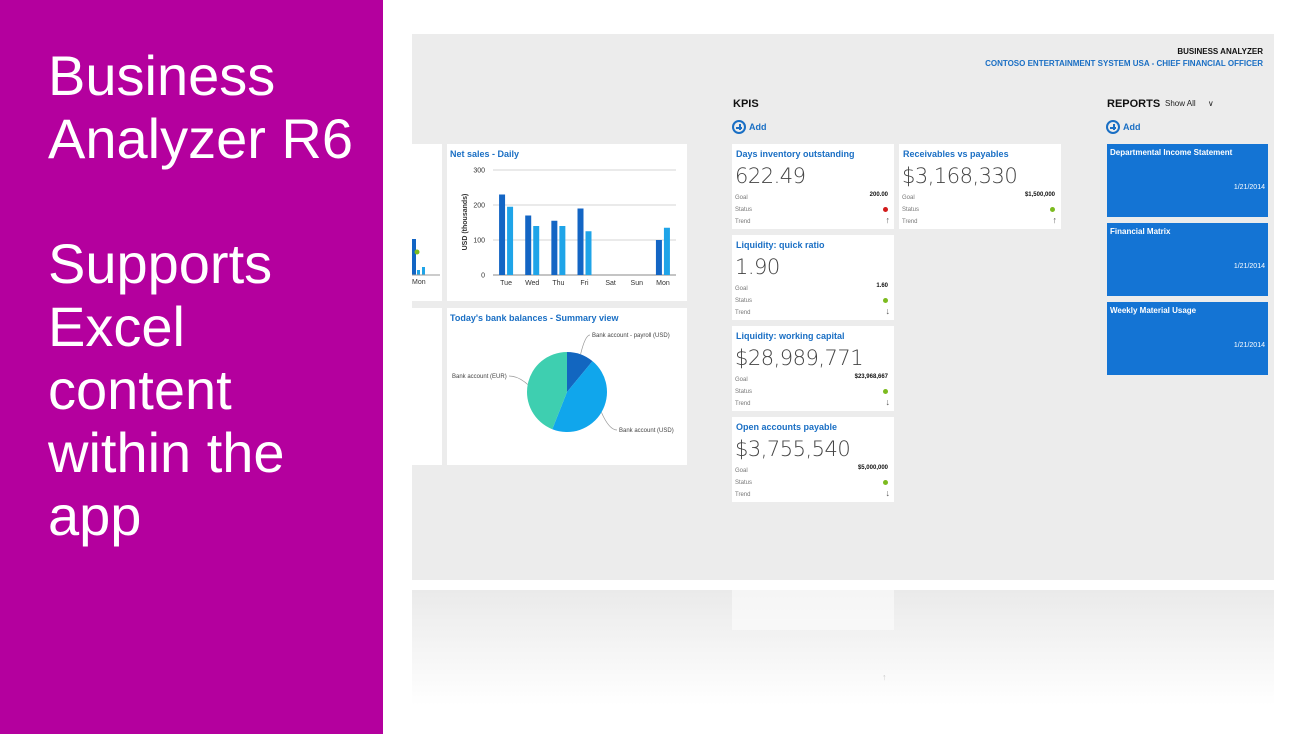 The width and height of the screenshot is (1305, 734). Describe the element at coordinates (479, 241) in the screenshot. I see `y-tick-label: 100` at that location.